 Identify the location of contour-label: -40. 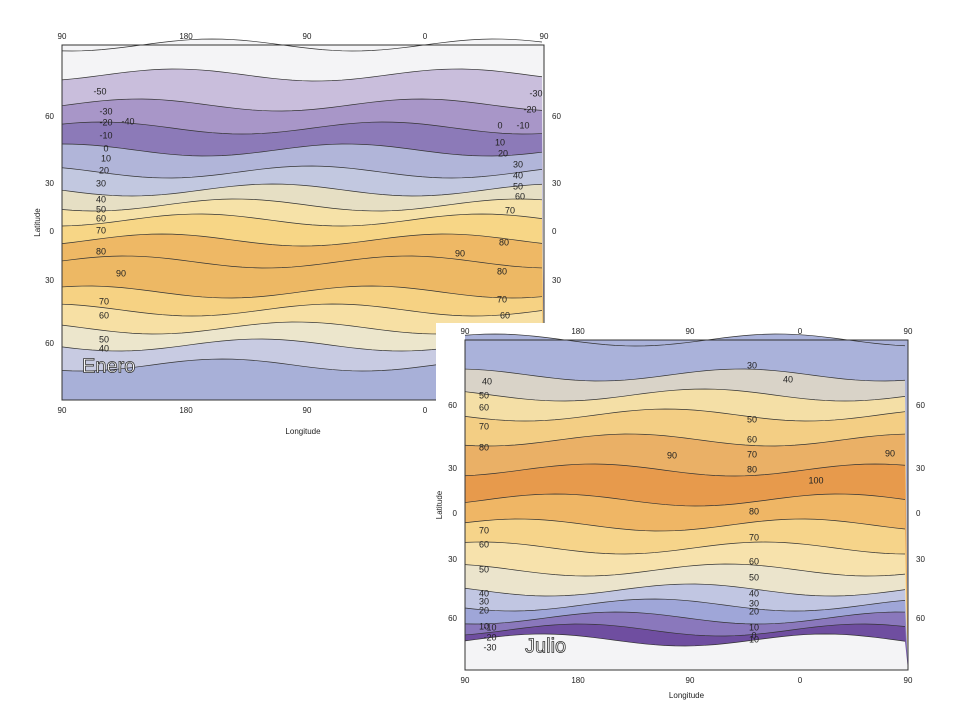
(127, 121).